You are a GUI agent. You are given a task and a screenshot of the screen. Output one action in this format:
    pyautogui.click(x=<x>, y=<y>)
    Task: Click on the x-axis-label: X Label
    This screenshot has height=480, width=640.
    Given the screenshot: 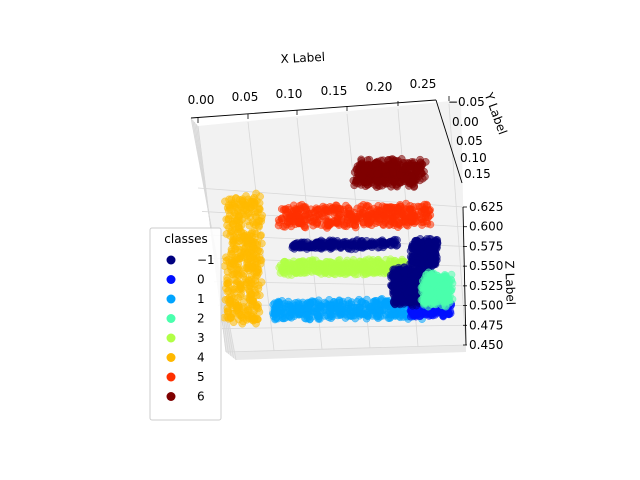 What is the action you would take?
    pyautogui.click(x=302, y=58)
    